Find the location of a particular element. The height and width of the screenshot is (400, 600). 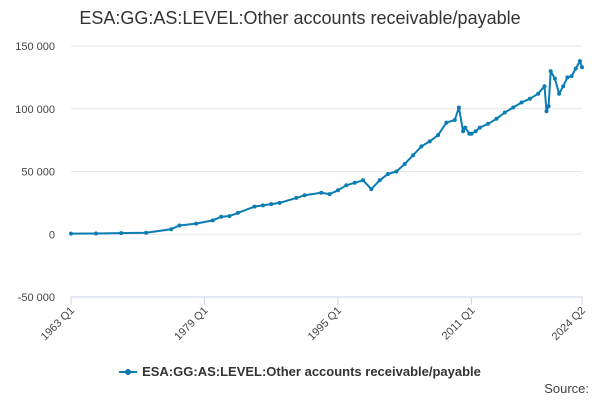

y-tick-label: 50 000 is located at coordinates (38, 173).